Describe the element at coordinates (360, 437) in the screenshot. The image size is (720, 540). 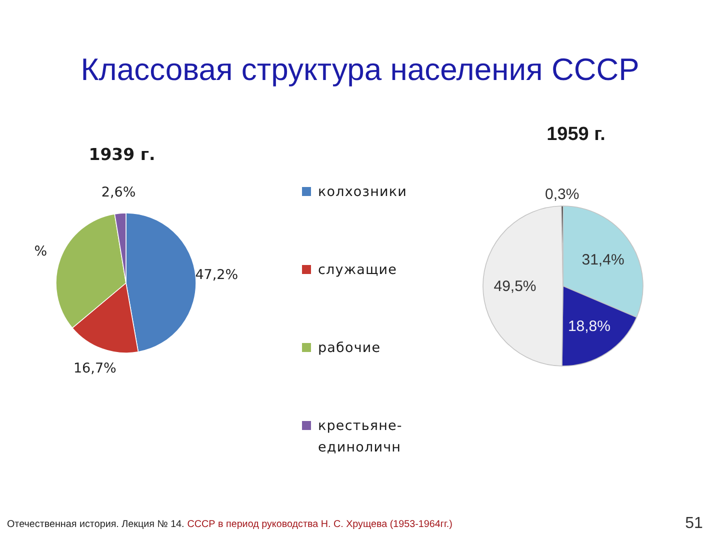
I see `legend-label: крестьяне-единоличн` at that location.